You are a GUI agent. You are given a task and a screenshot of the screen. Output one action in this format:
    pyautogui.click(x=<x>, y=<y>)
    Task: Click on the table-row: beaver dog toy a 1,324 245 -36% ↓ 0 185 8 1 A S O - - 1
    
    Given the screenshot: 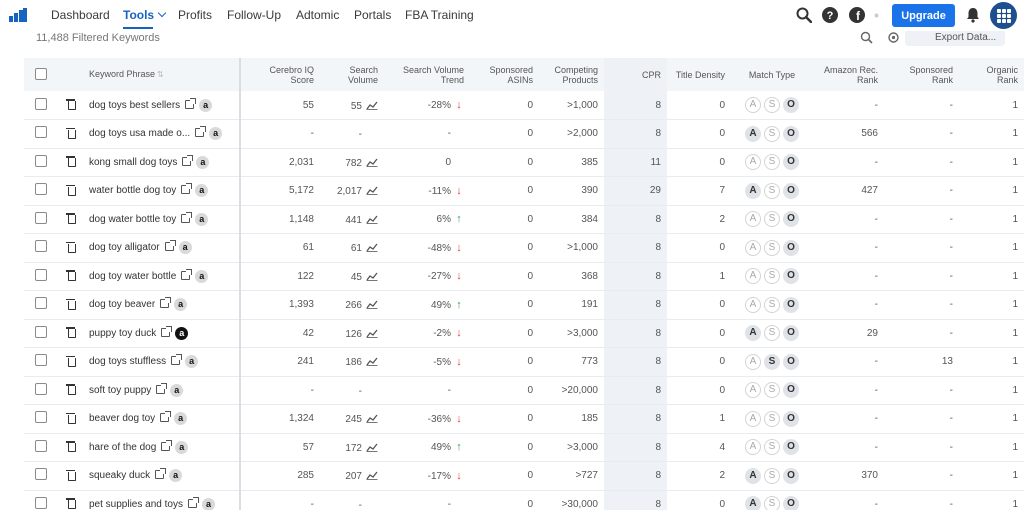 What is the action you would take?
    pyautogui.click(x=524, y=418)
    